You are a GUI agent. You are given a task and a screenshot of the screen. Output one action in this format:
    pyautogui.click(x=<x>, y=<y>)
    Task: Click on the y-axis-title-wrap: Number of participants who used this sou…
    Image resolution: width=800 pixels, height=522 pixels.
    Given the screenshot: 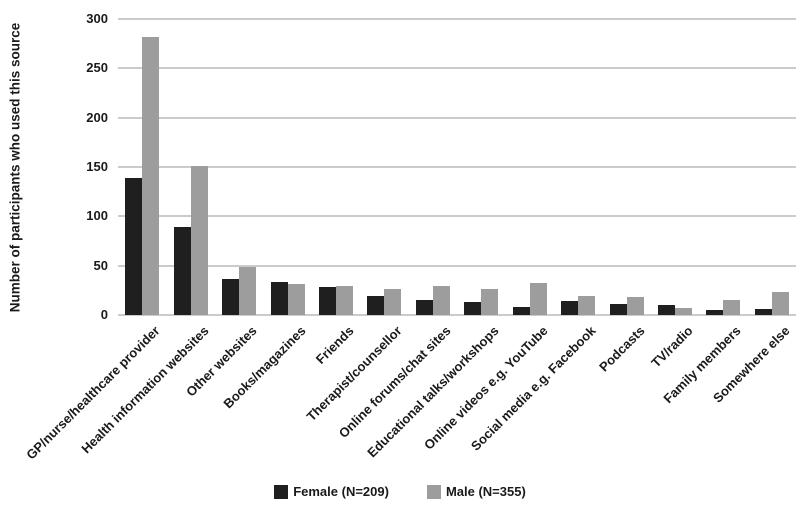 What is the action you would take?
    pyautogui.click(x=15, y=167)
    